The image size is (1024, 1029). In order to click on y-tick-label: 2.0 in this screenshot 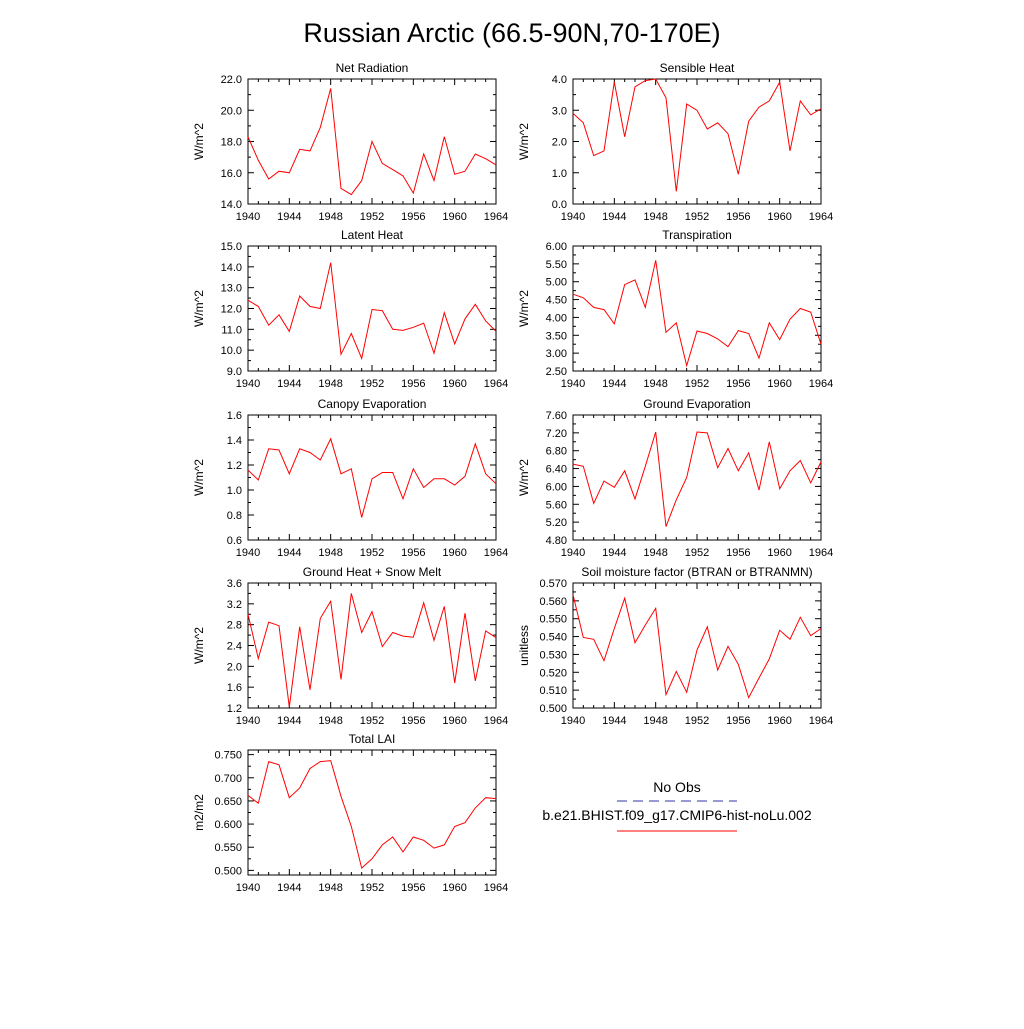, I will do `click(234, 667)`.